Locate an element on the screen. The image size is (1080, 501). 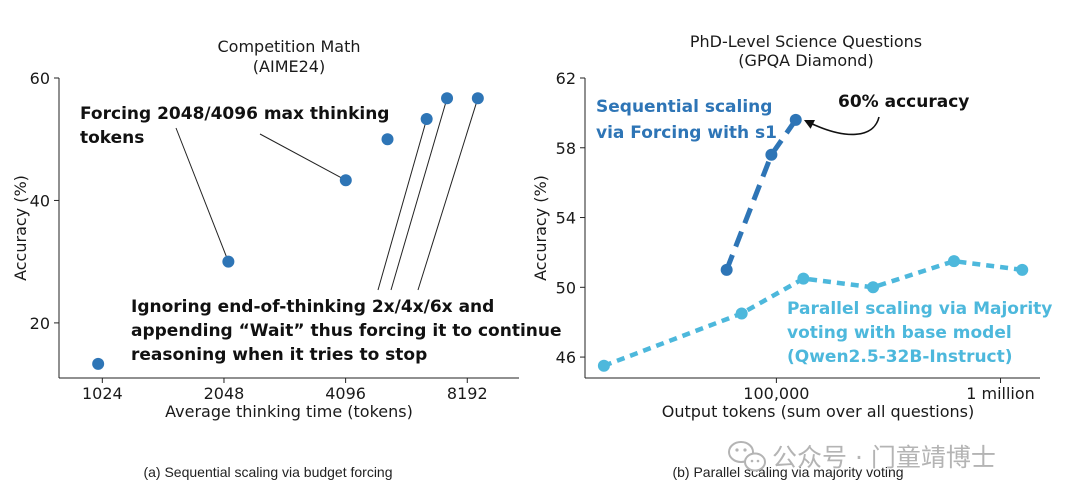
chart-b-ytick-label: 54 is located at coordinates (566, 218).